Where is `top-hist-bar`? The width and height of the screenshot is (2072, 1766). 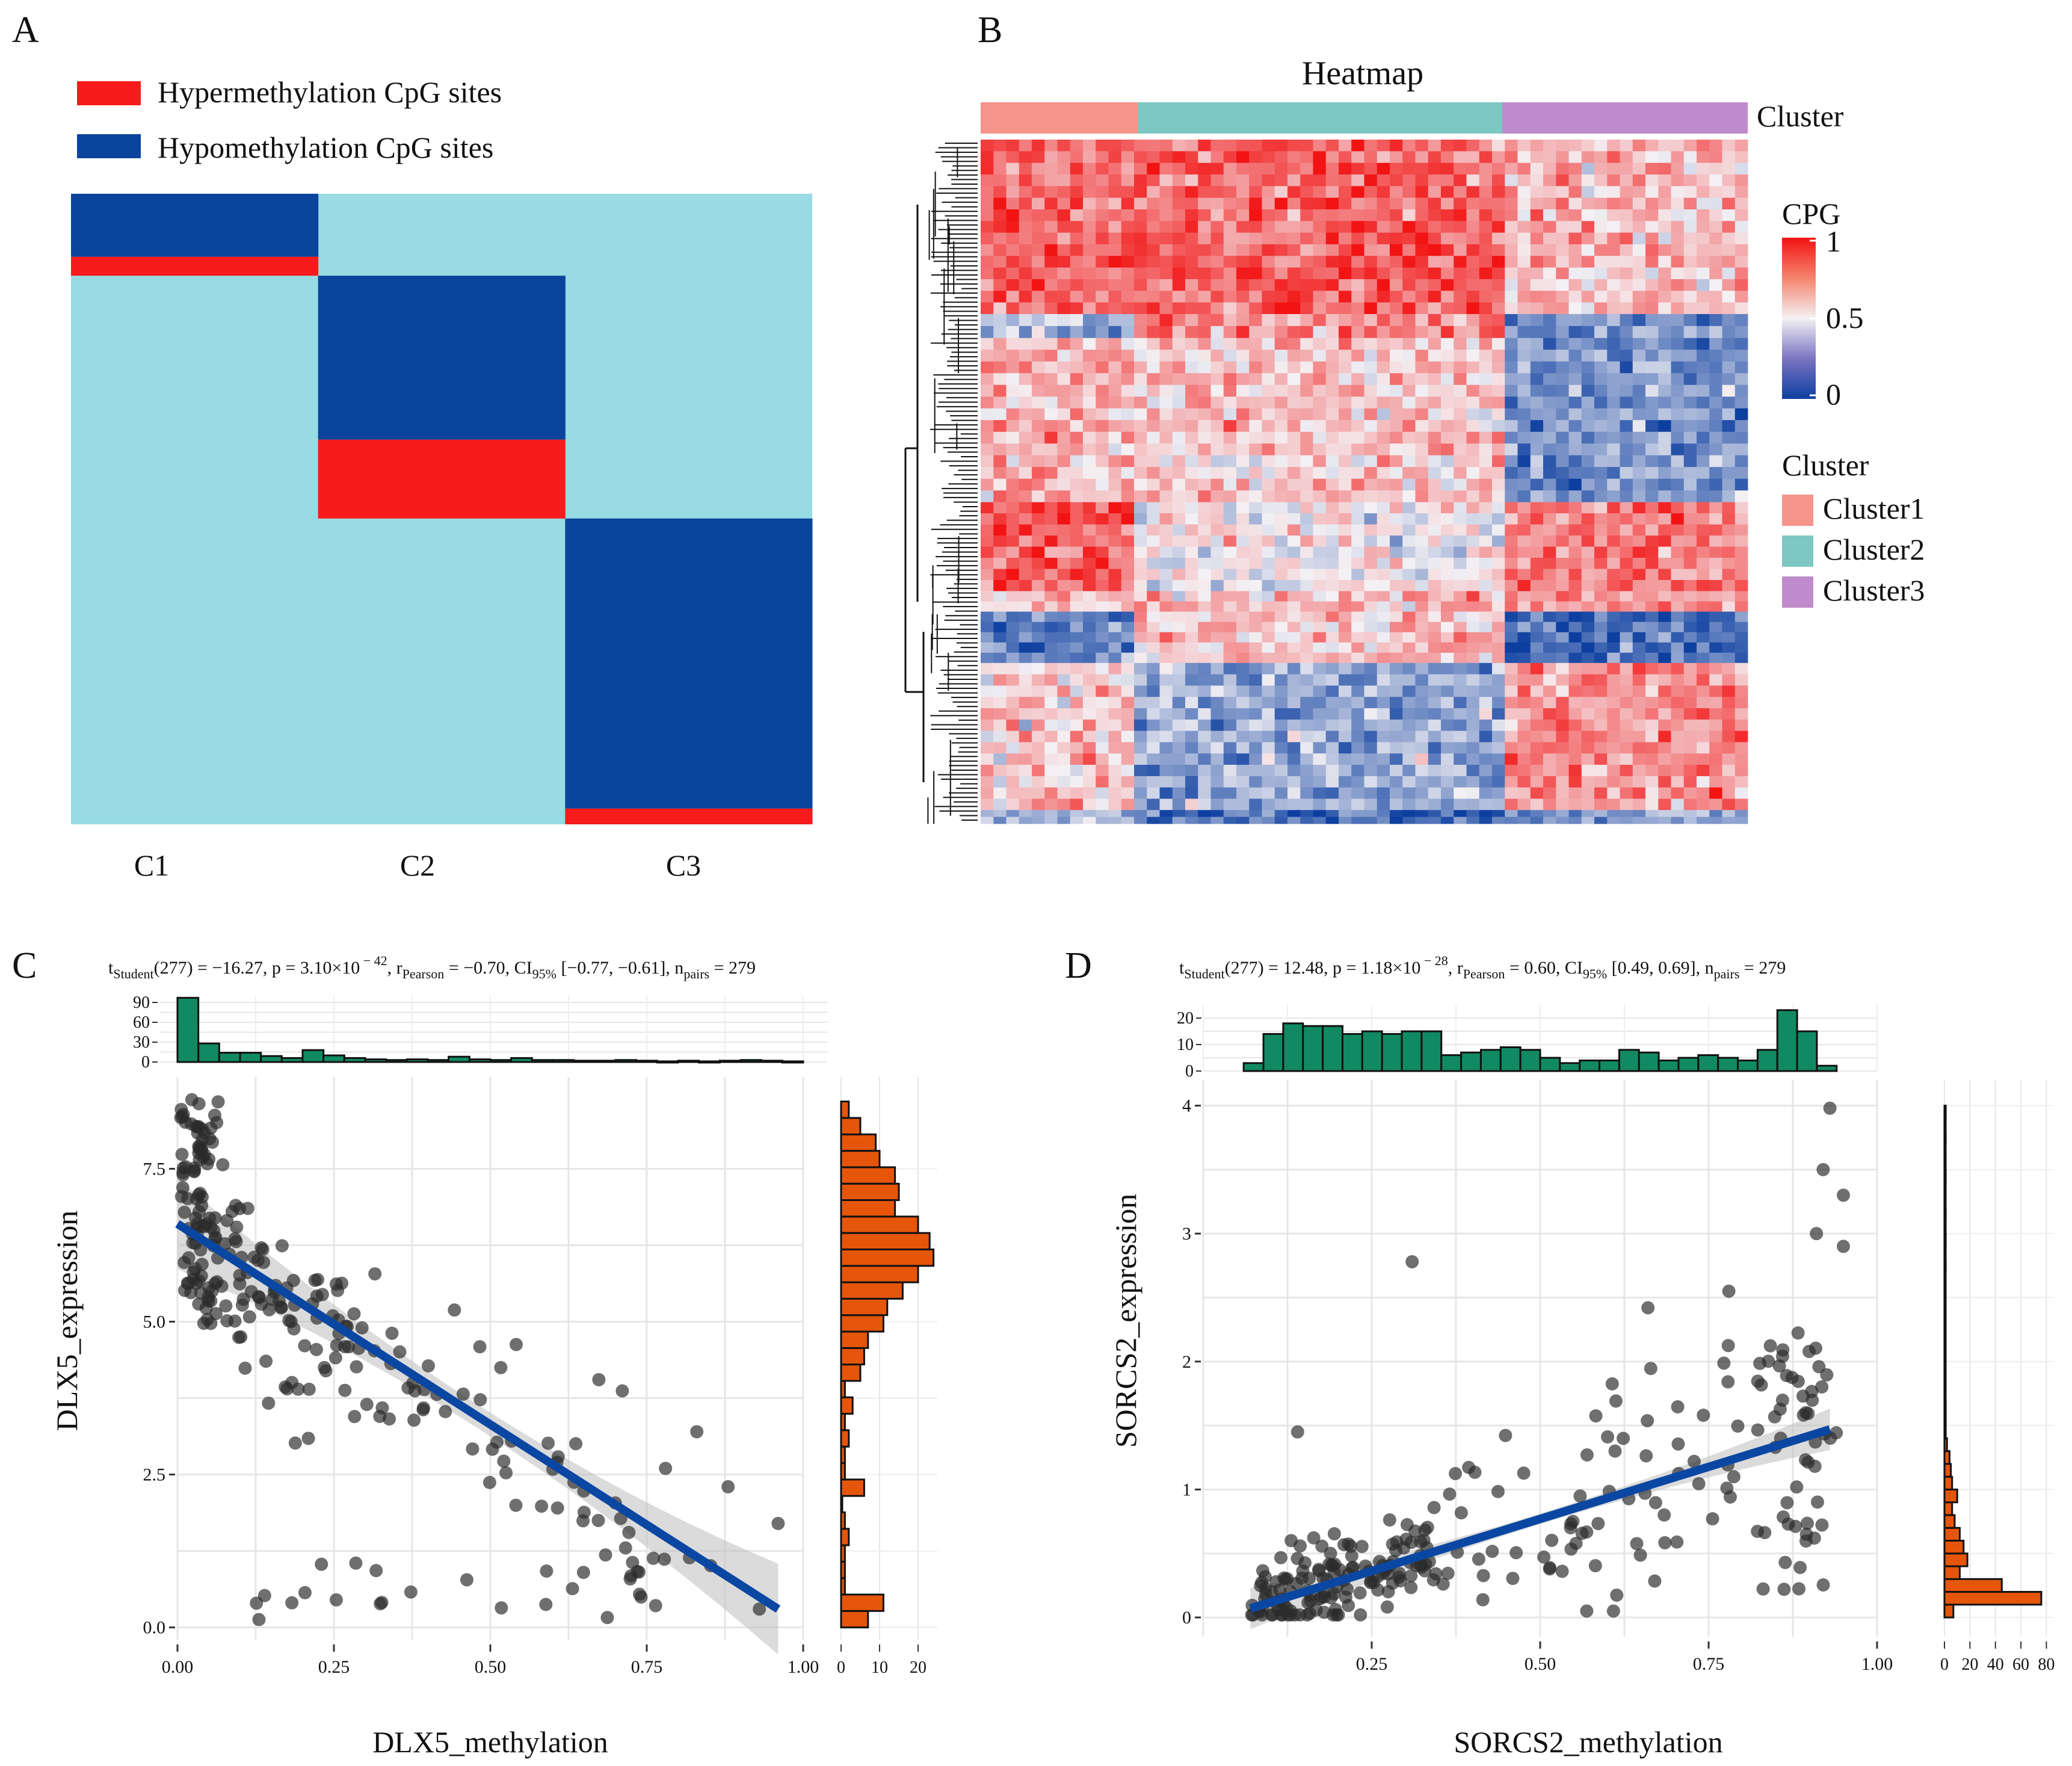
top-hist-bar is located at coordinates (1332, 1048).